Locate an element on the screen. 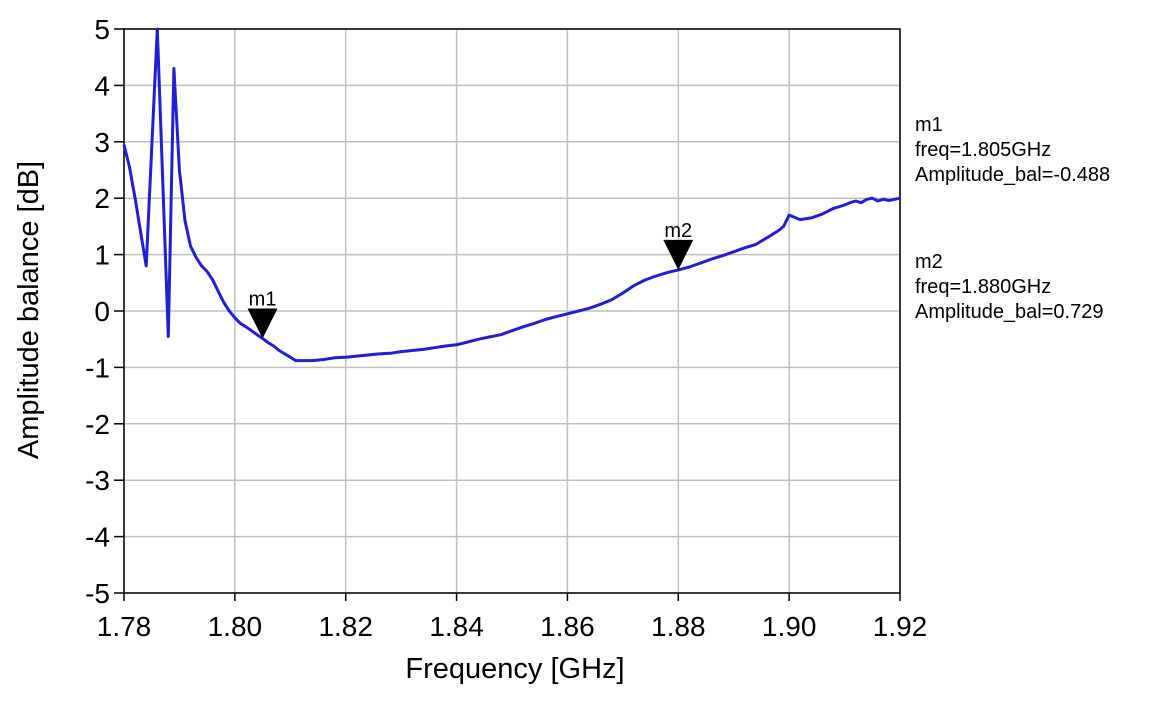  y-tick-label: -4 is located at coordinates (97, 537).